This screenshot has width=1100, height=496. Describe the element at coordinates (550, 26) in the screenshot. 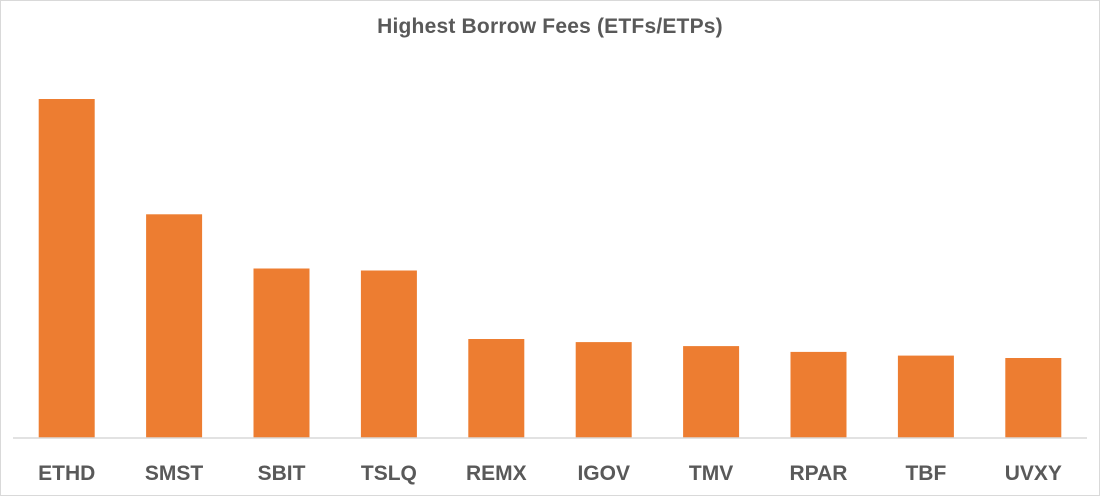

I see `chart-title: Highest Borrow Fees (ETFs/ETPs)` at that location.